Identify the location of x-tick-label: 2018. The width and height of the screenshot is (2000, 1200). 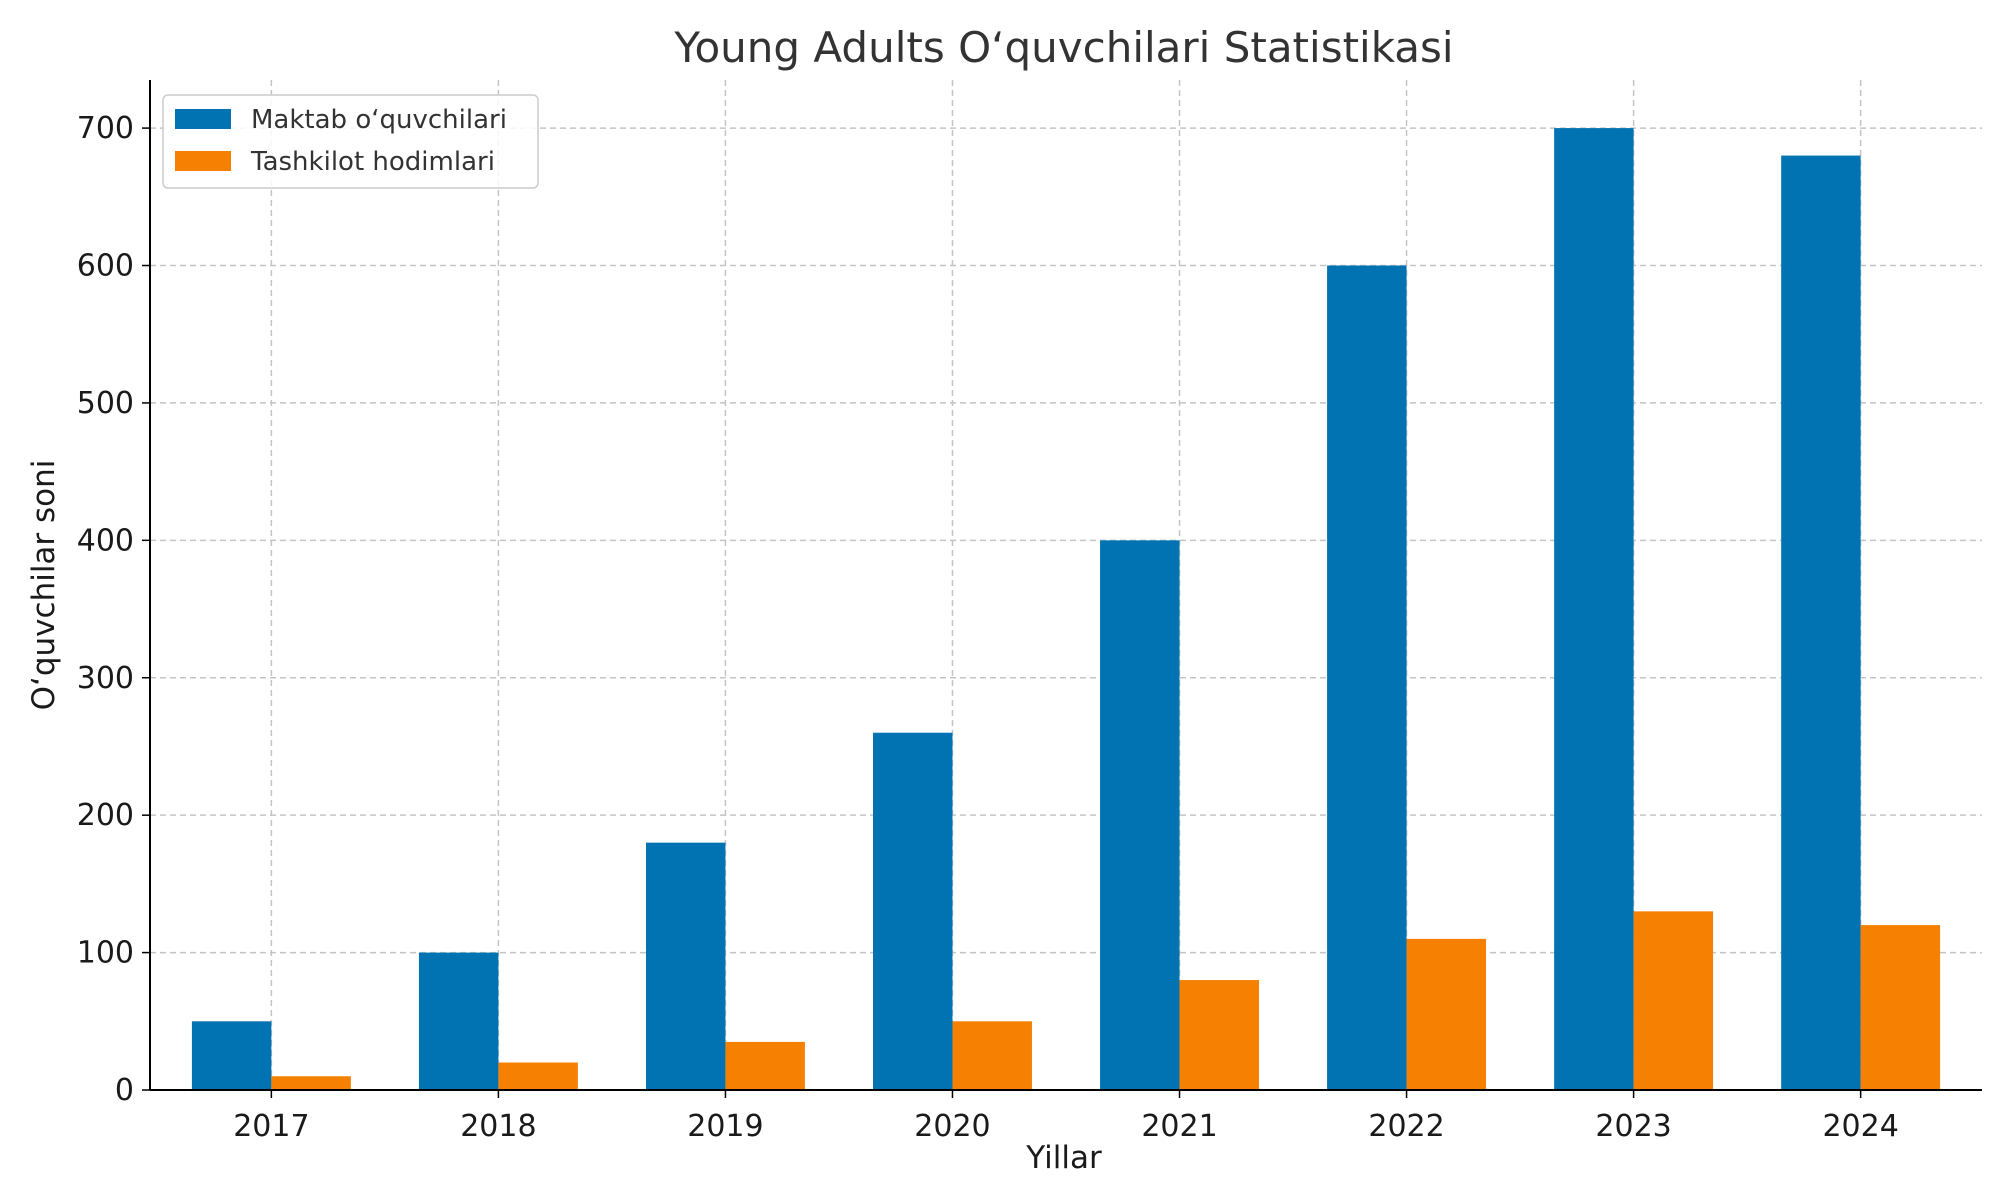
(498, 1126).